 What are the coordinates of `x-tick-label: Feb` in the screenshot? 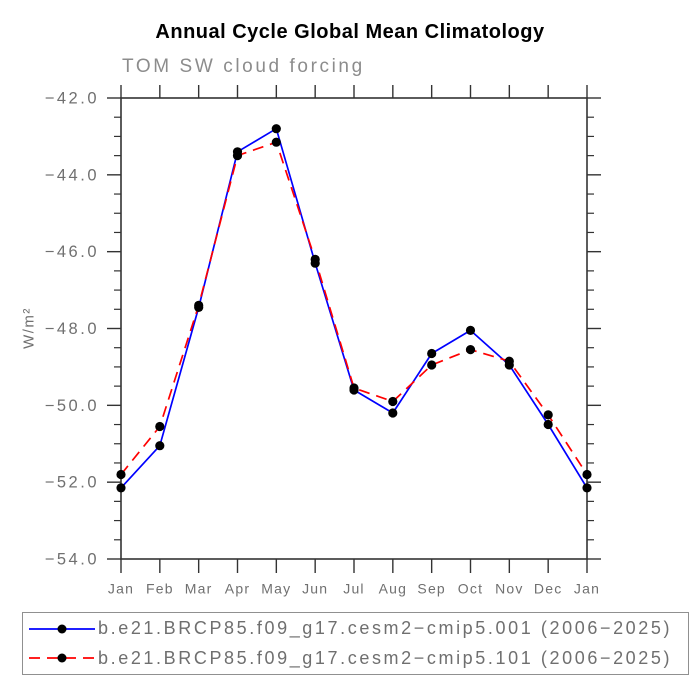 It's located at (160, 589).